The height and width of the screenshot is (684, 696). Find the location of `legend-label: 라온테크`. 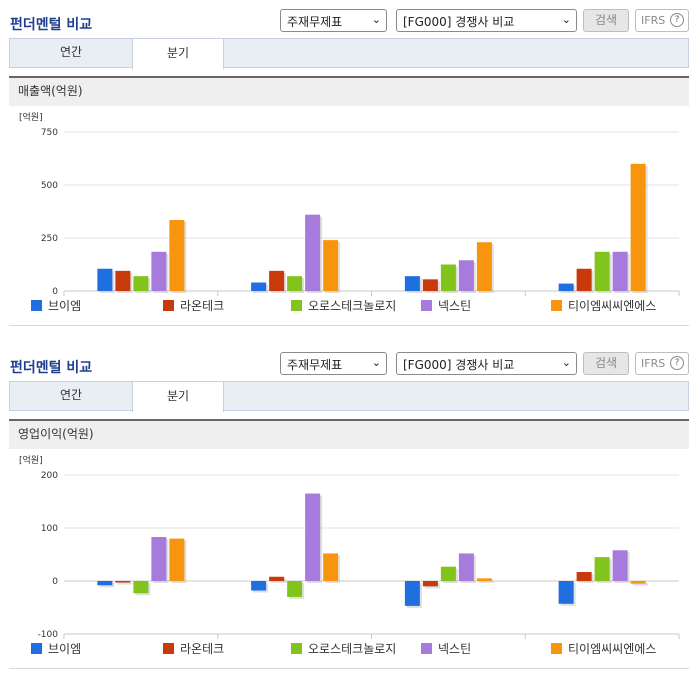

legend-label: 라온테크 is located at coordinates (202, 649).